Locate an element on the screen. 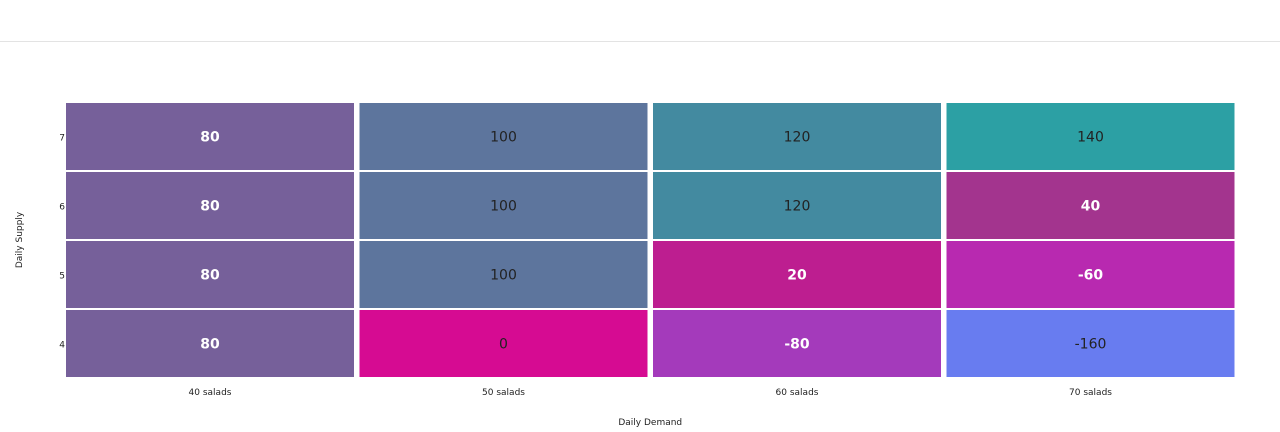 The height and width of the screenshot is (432, 1280). cell-value-label: 140 is located at coordinates (1090, 138).